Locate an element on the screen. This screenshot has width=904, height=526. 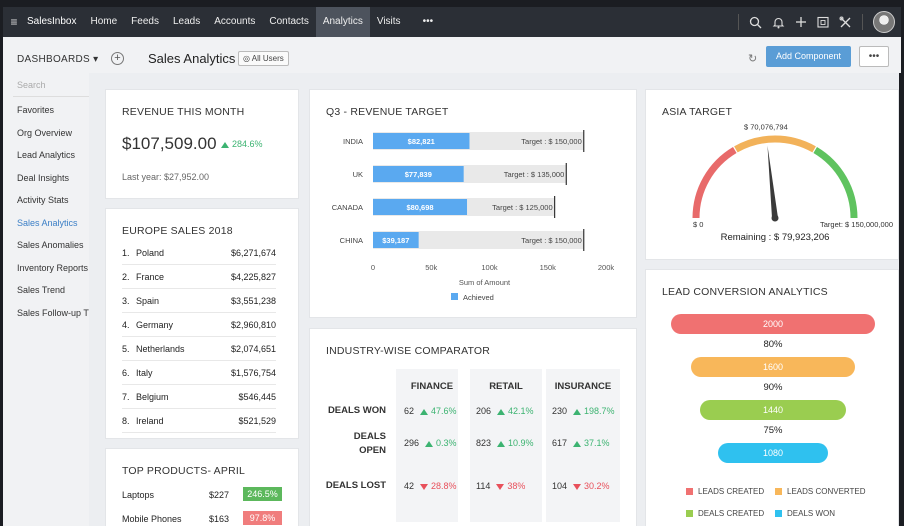
country: Belgium is located at coordinates (152, 397).